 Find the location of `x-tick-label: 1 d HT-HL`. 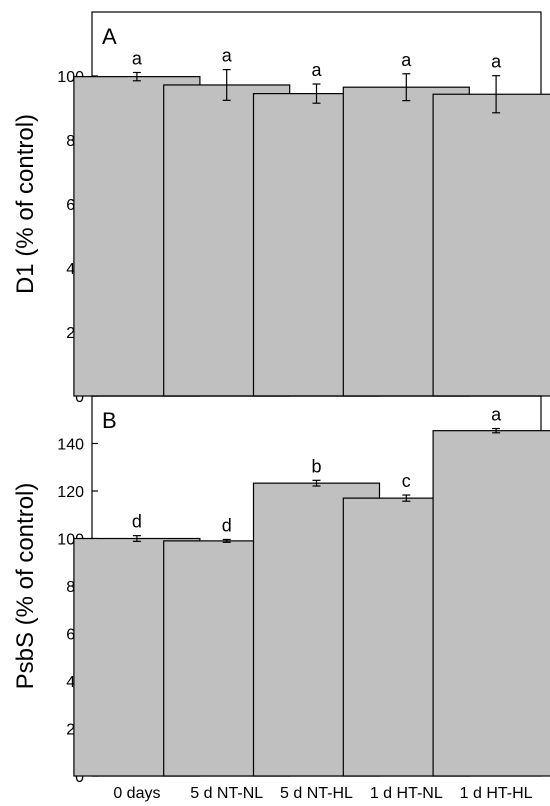

x-tick-label: 1 d HT-HL is located at coordinates (496, 793).